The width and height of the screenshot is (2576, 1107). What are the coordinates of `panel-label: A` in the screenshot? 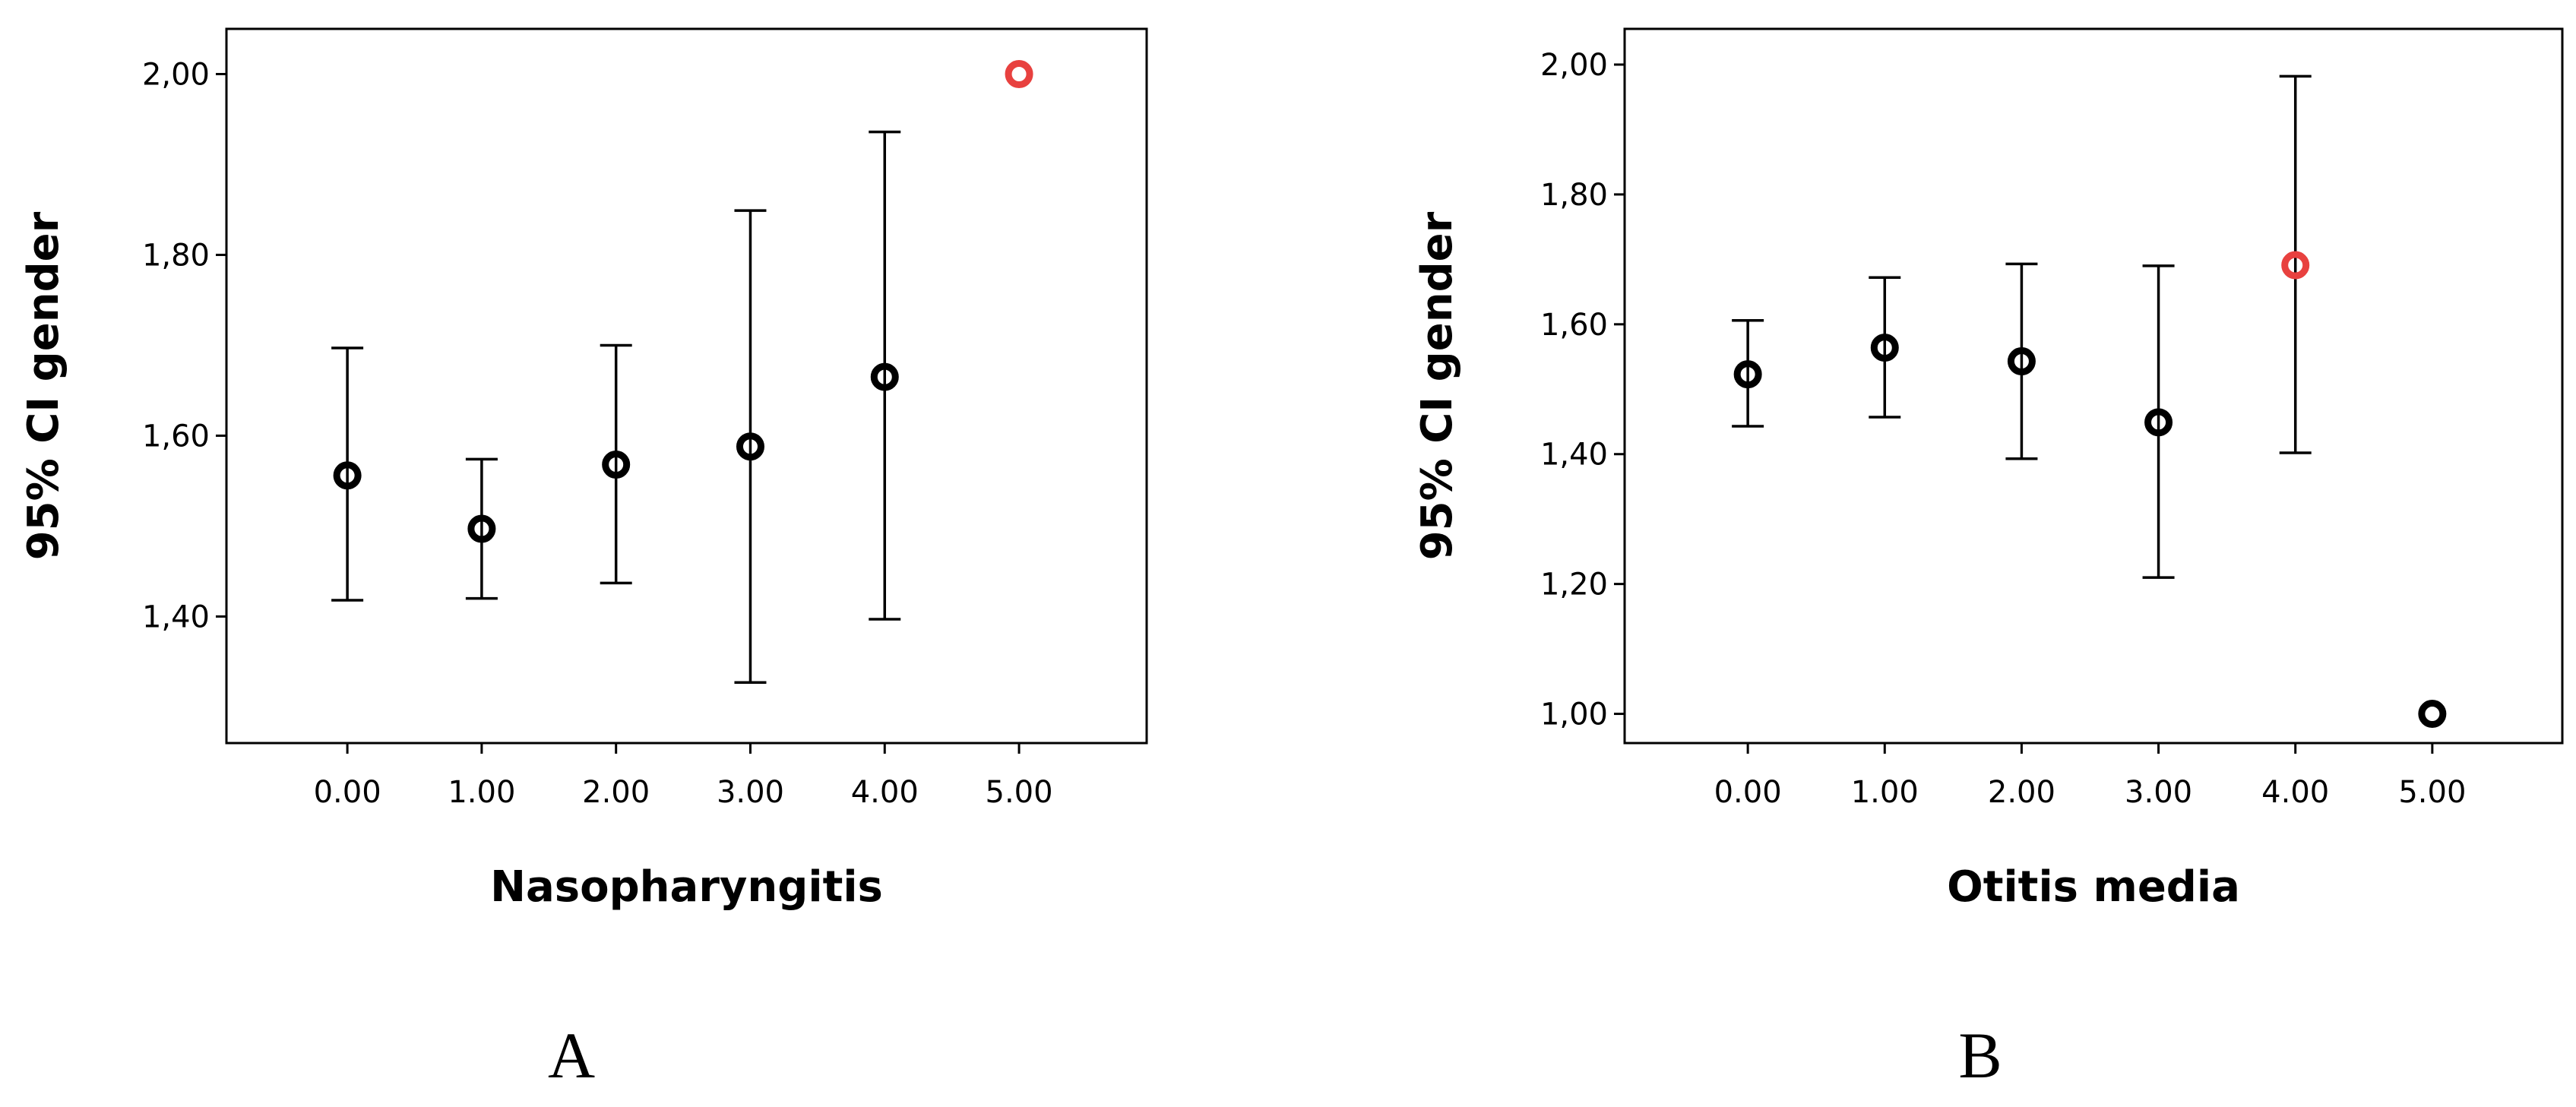 It's located at (571, 1055).